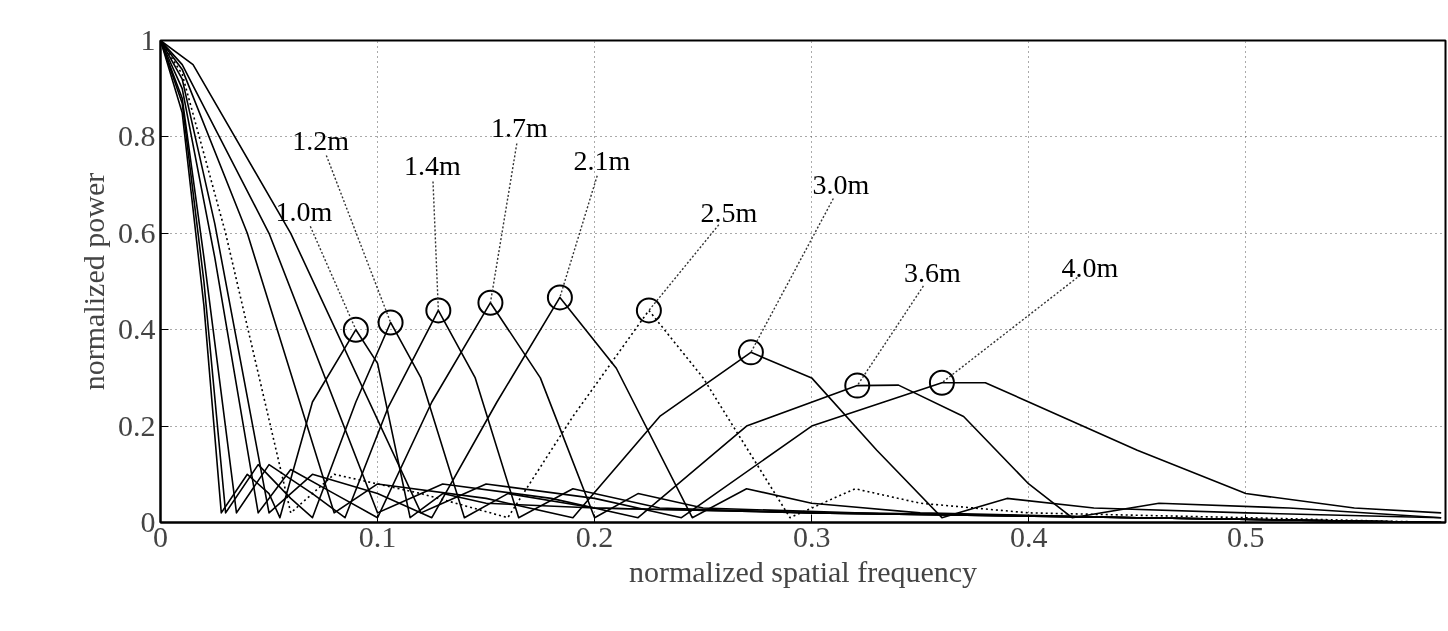 The width and height of the screenshot is (1448, 631). What do you see at coordinates (1246, 536) in the screenshot?
I see `x-tick-label: 0.5` at bounding box center [1246, 536].